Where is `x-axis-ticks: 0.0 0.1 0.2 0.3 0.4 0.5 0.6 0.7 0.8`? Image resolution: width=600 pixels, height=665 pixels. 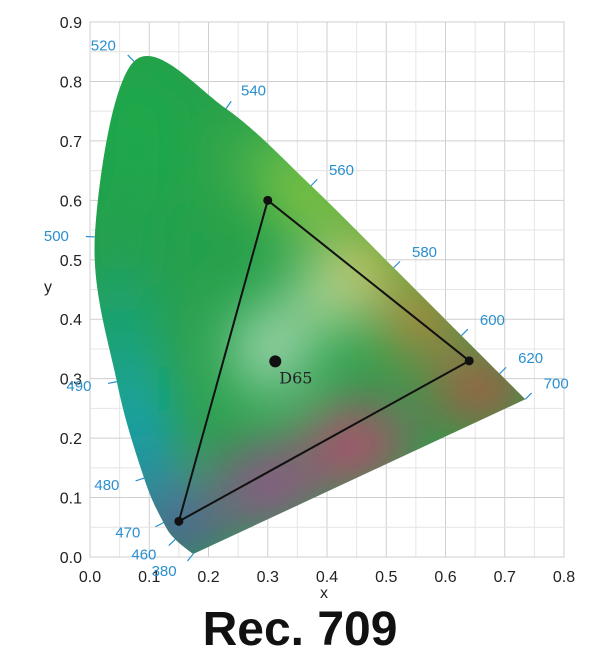 x-axis-ticks: 0.0 0.1 0.2 0.3 0.4 0.5 0.6 0.7 0.8 is located at coordinates (327, 577).